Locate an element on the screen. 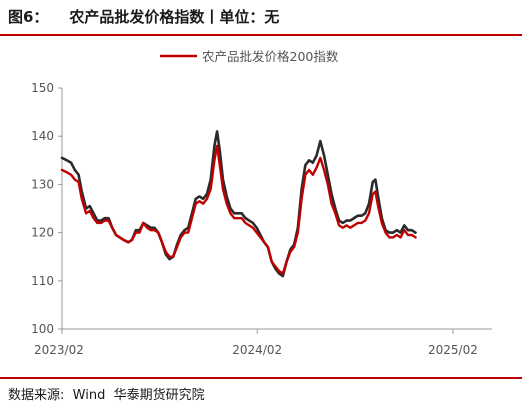  y-tick-label: 100 is located at coordinates (42, 329).